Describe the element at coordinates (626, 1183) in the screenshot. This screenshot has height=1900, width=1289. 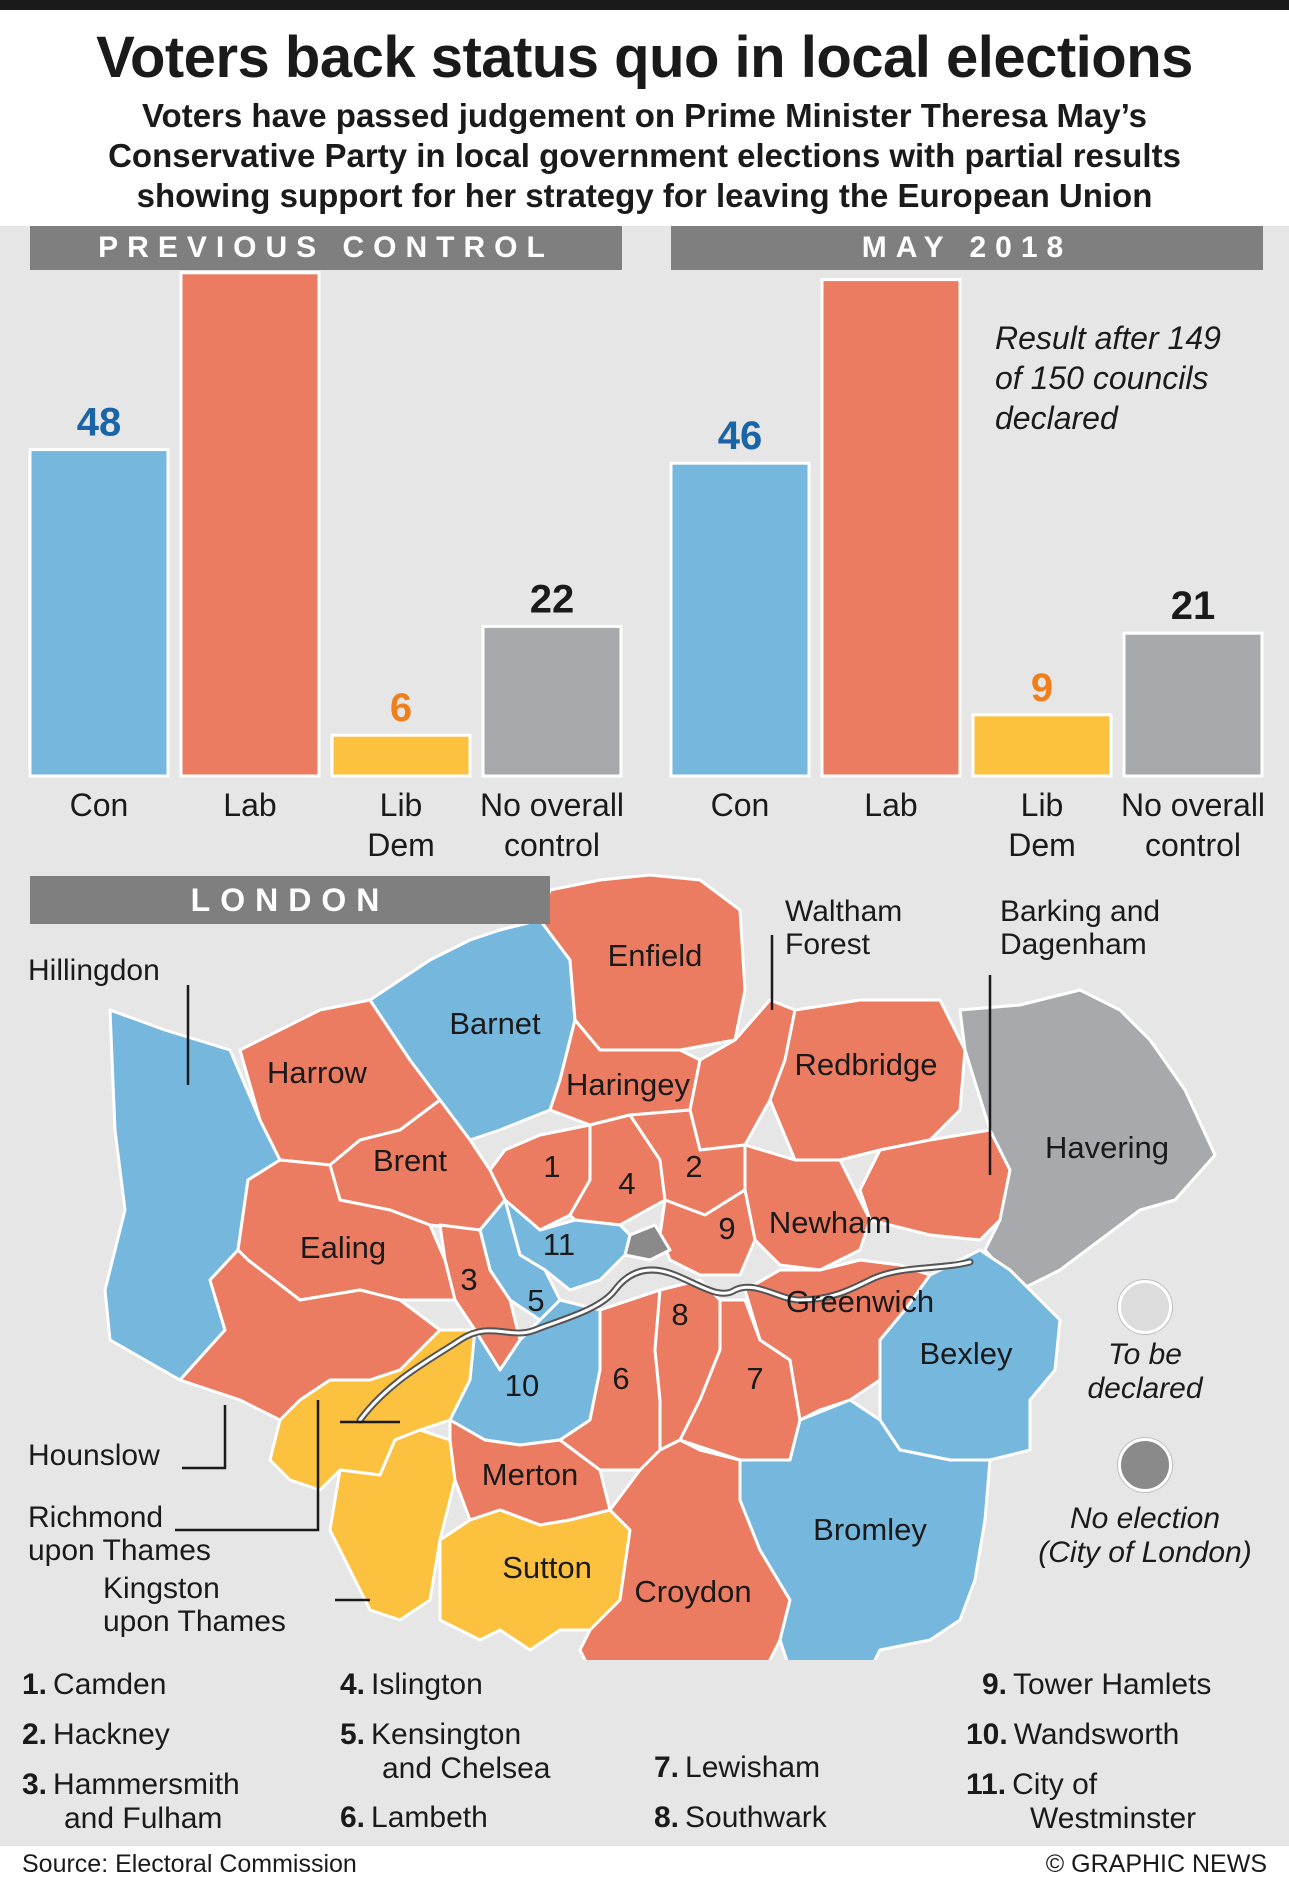
I see `label-num-4: 4` at that location.